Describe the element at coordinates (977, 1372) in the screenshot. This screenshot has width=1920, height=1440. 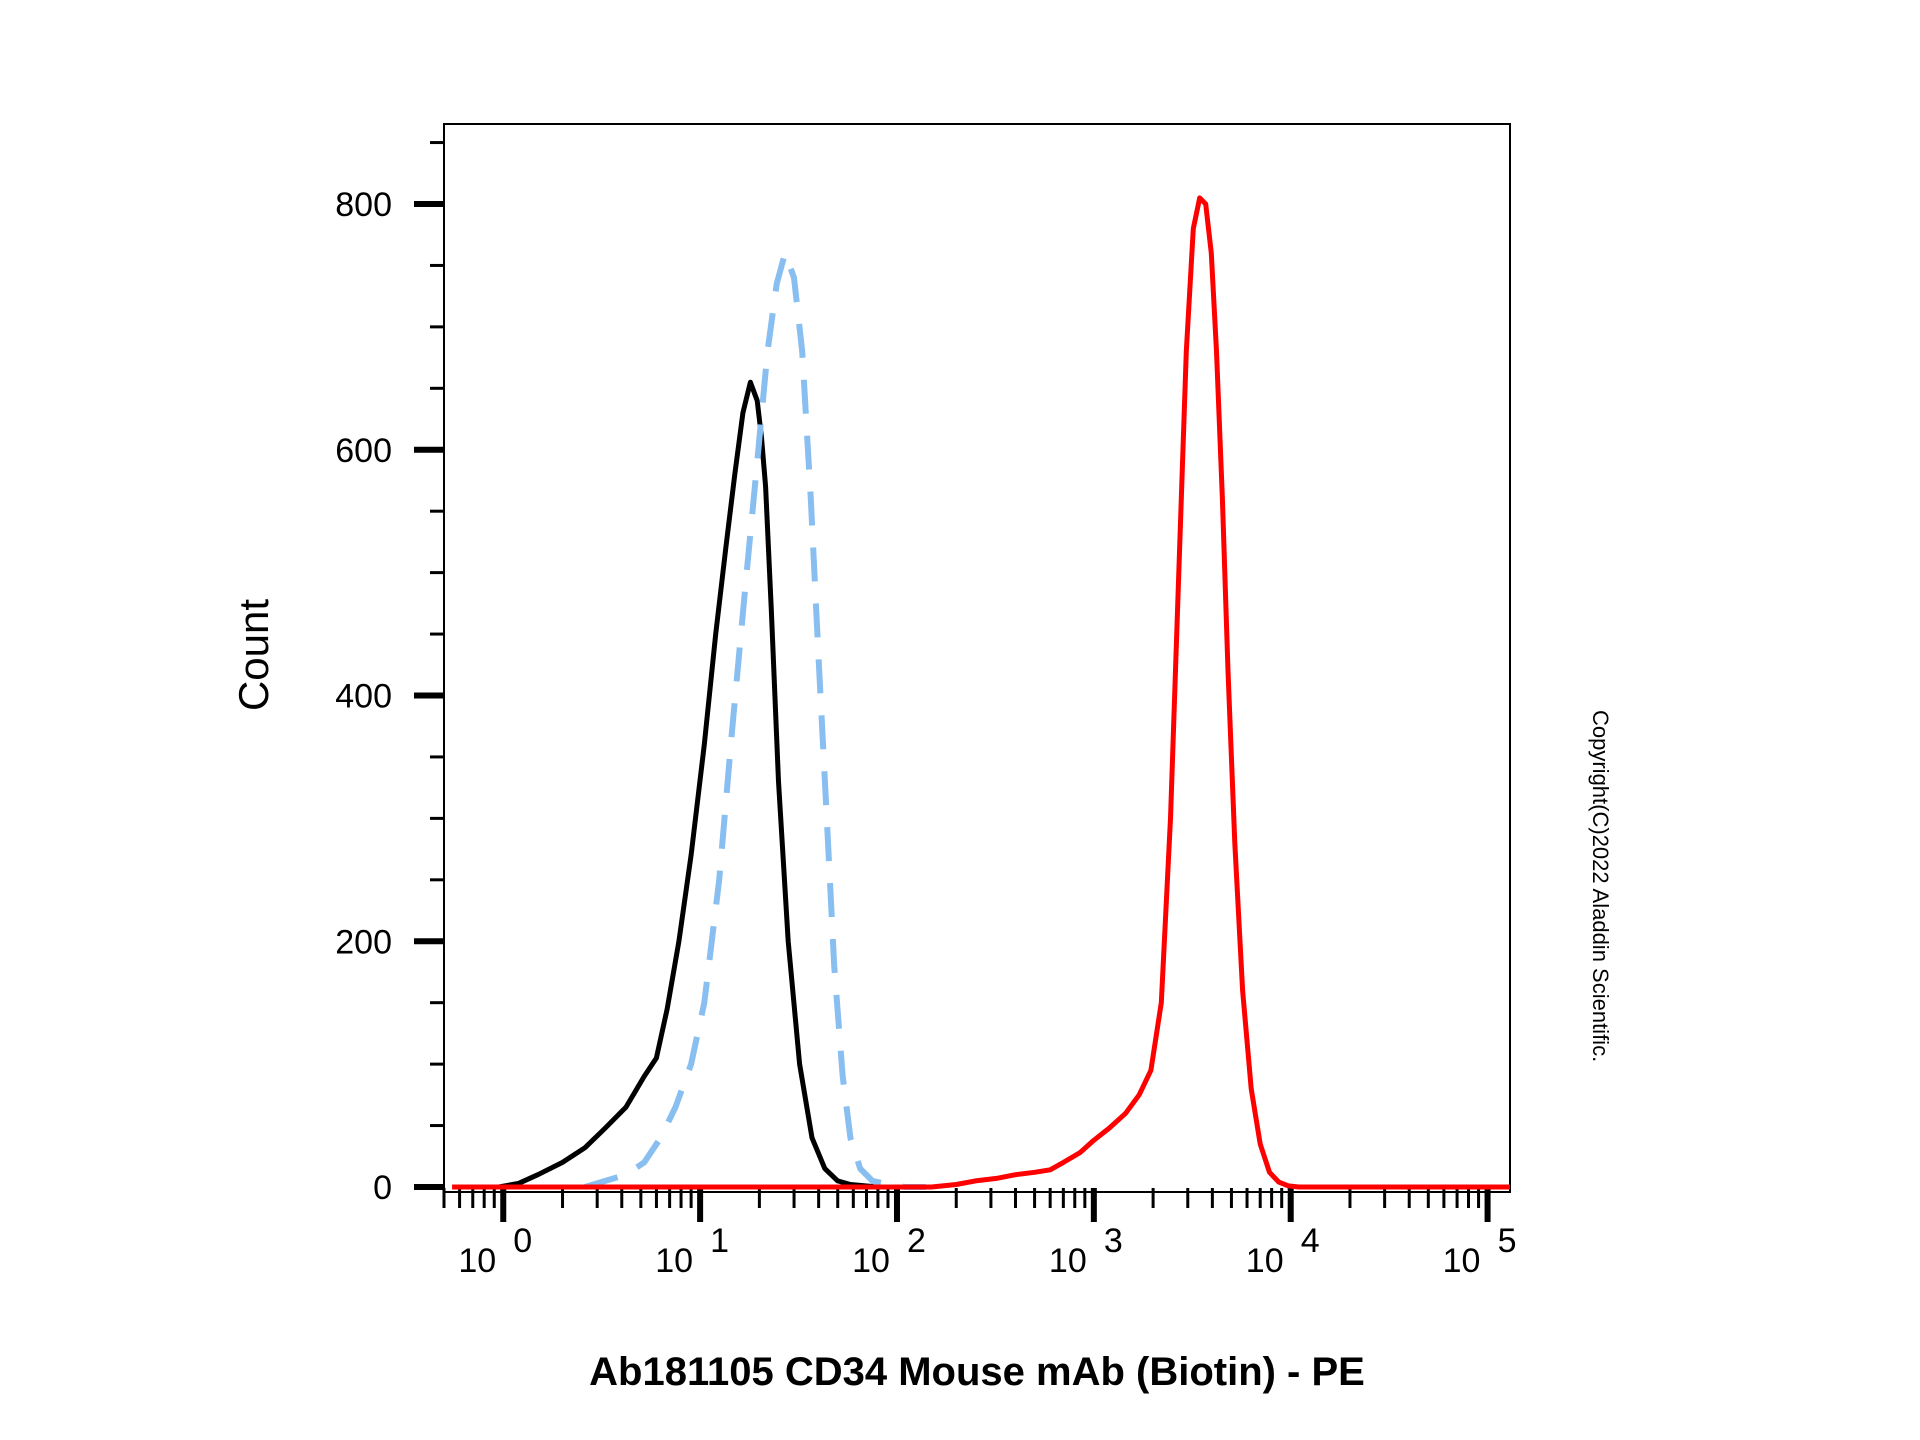
I see `x-axis-title: Ab181105 CD34 Mouse mAb (Biotin) - PE` at that location.